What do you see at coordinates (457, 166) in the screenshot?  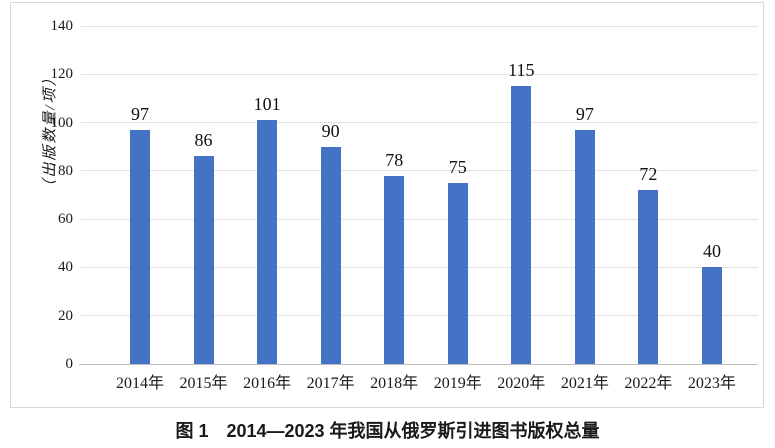 I see `value-label-2019年: 75` at bounding box center [457, 166].